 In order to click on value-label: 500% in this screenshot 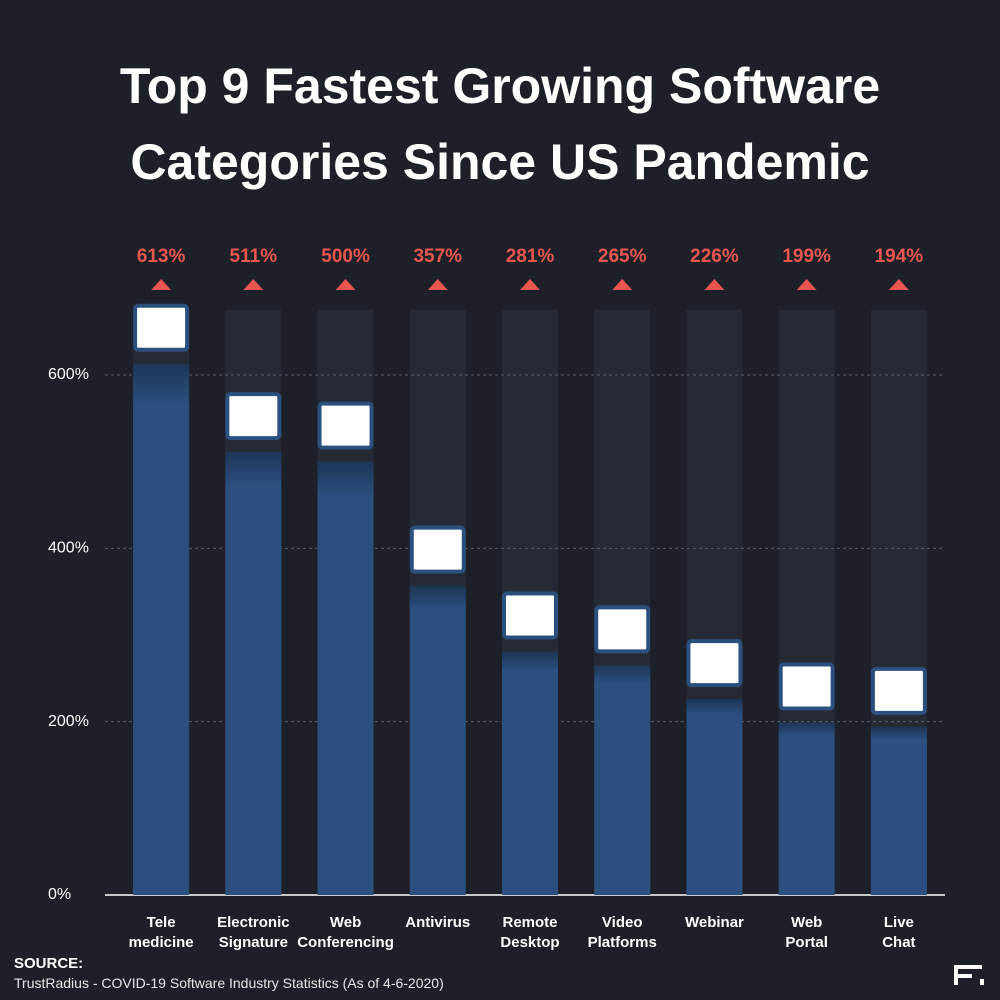, I will do `click(345, 256)`.